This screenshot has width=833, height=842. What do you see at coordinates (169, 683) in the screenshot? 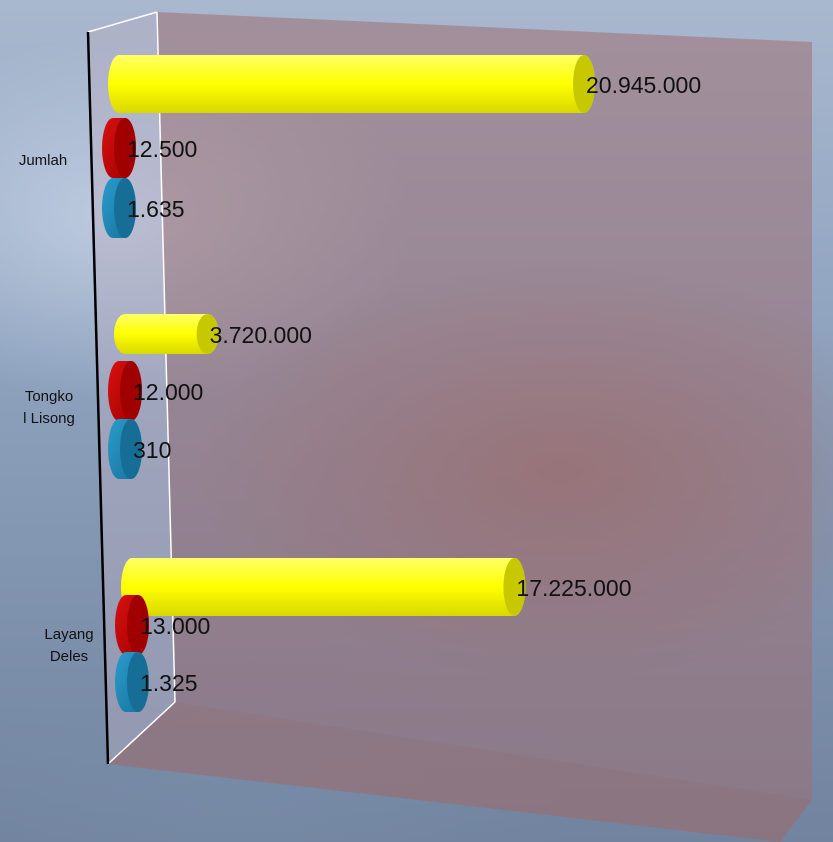
I see `data-label-layang-deles-series-3: 1.325` at bounding box center [169, 683].